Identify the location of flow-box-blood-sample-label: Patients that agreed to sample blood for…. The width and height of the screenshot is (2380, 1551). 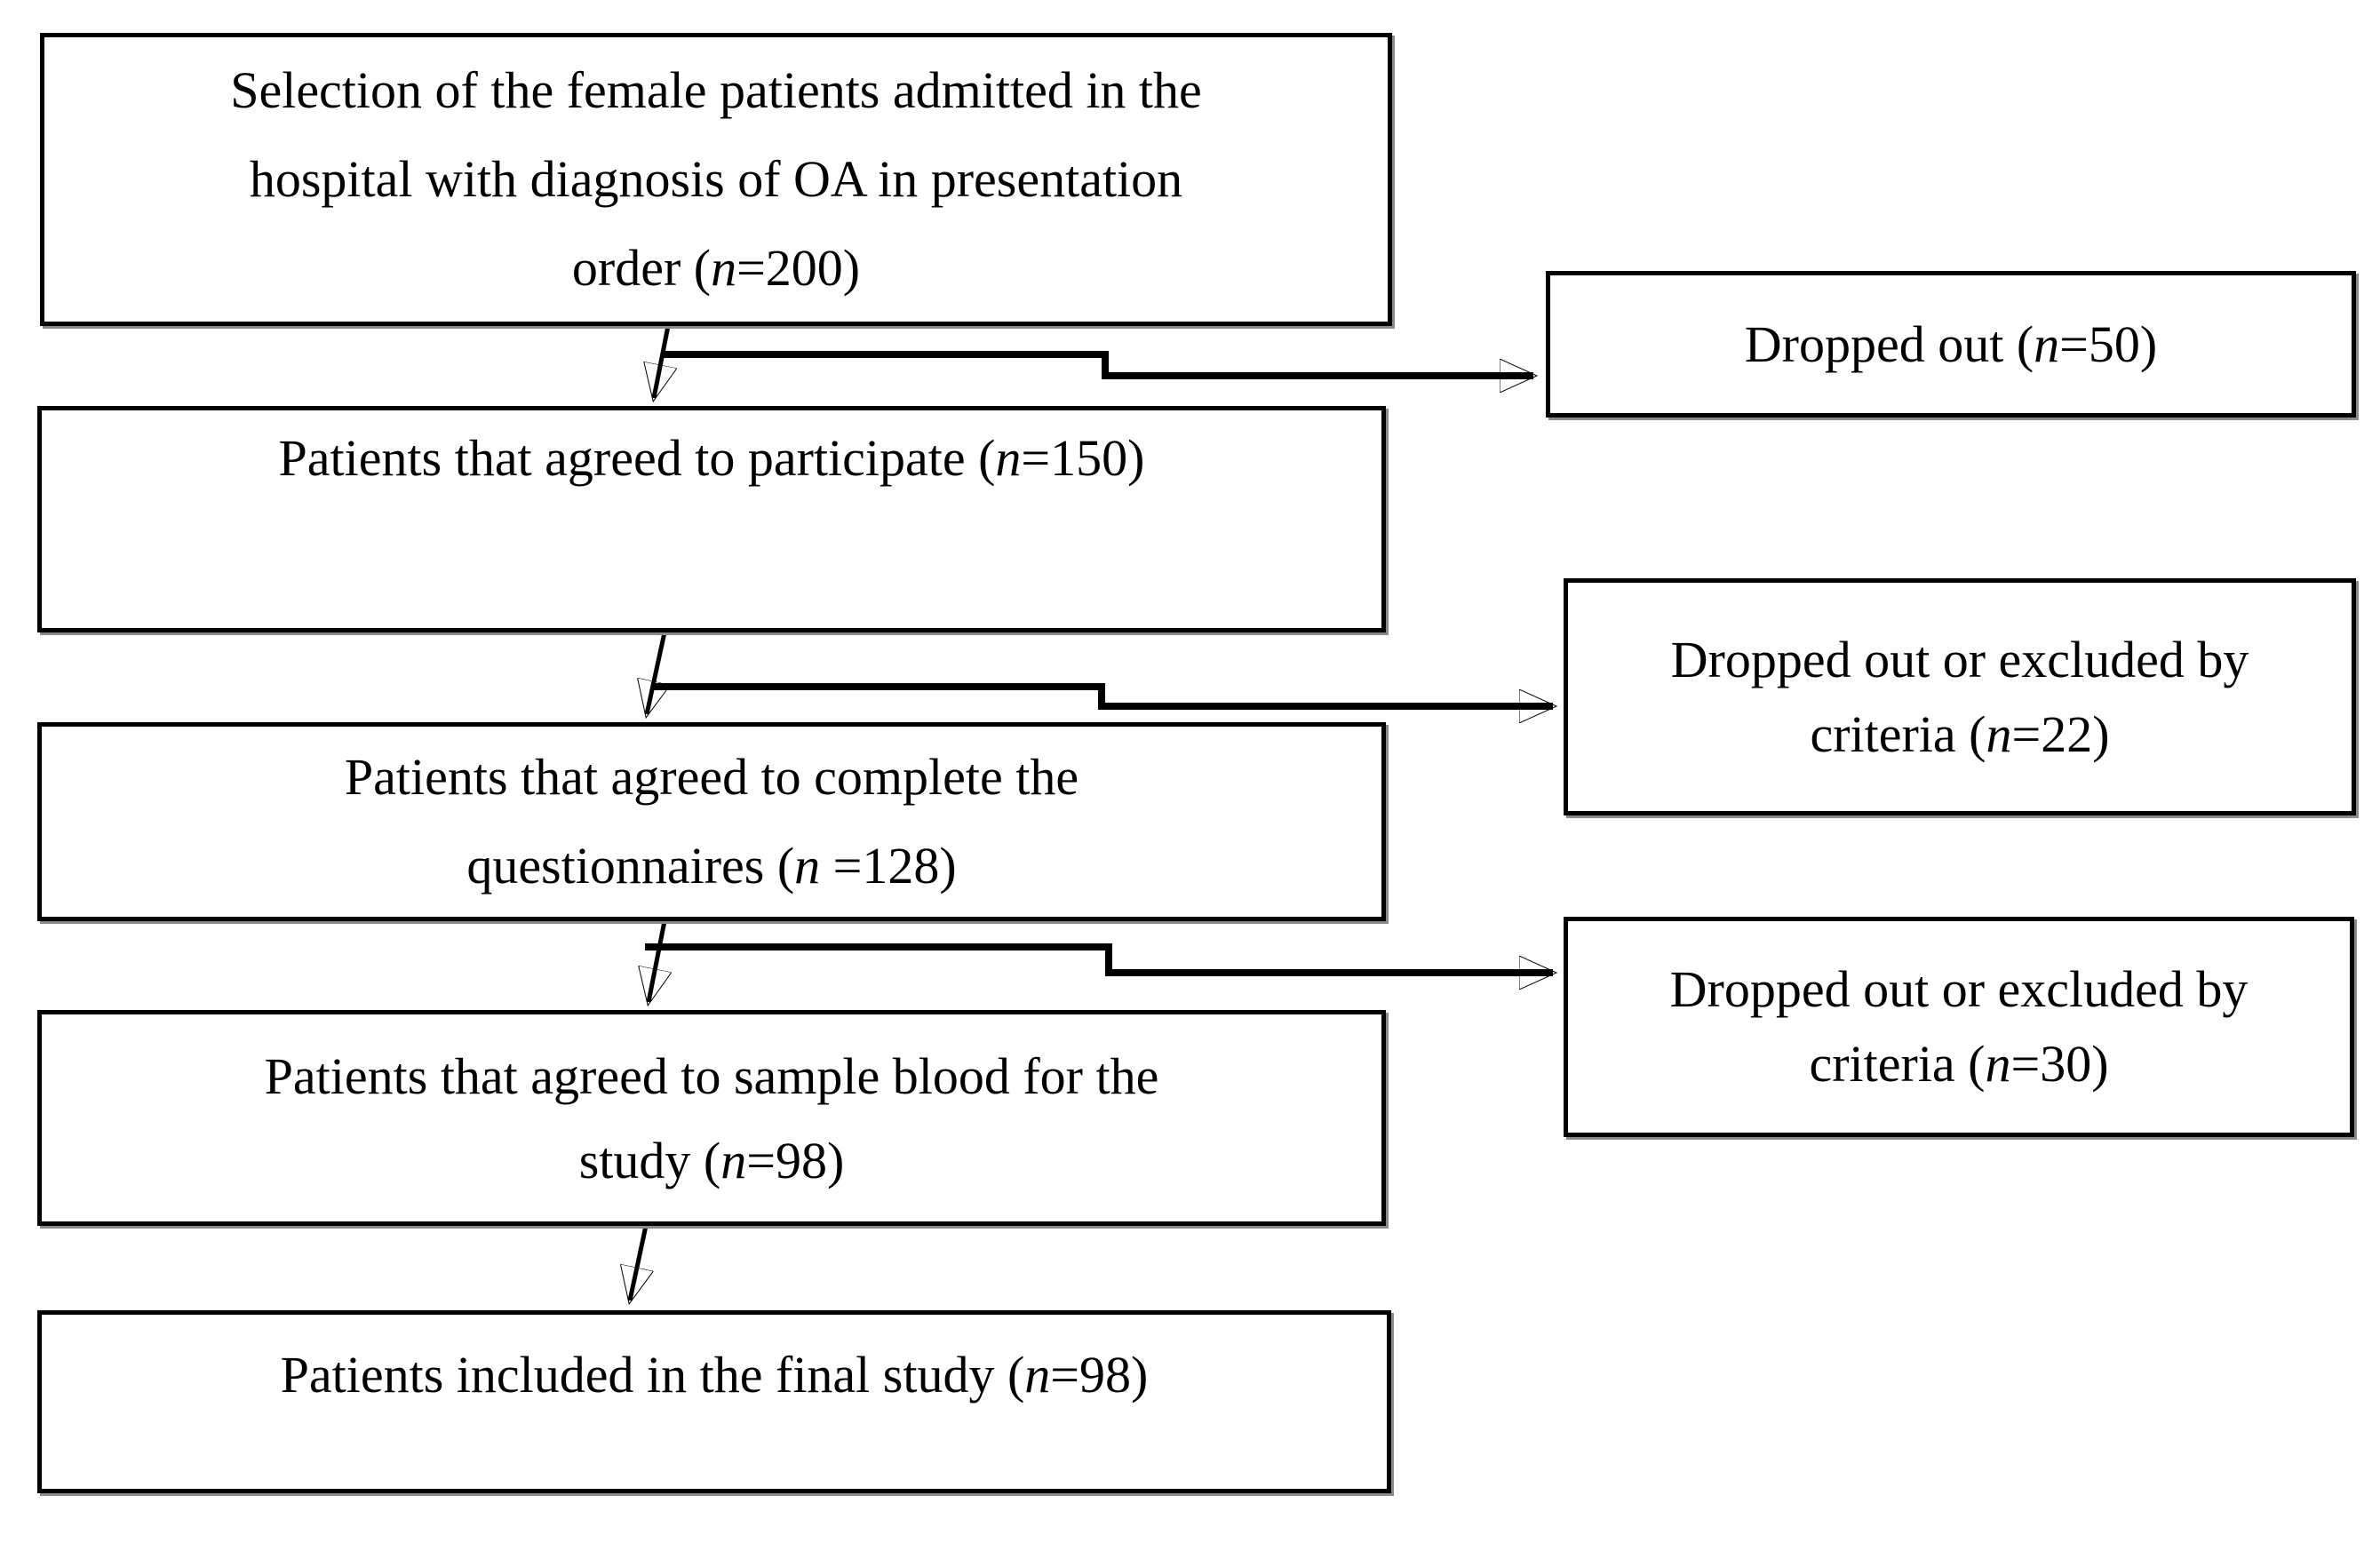
(711, 1117).